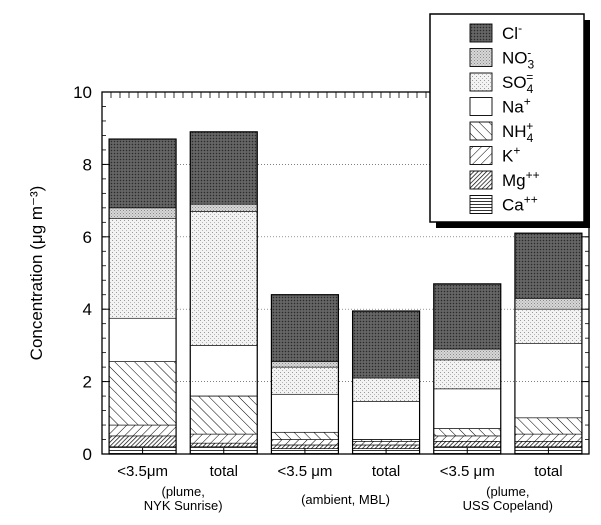 The image size is (601, 525). What do you see at coordinates (142, 471) in the screenshot?
I see `category-label: <3.5μm` at bounding box center [142, 471].